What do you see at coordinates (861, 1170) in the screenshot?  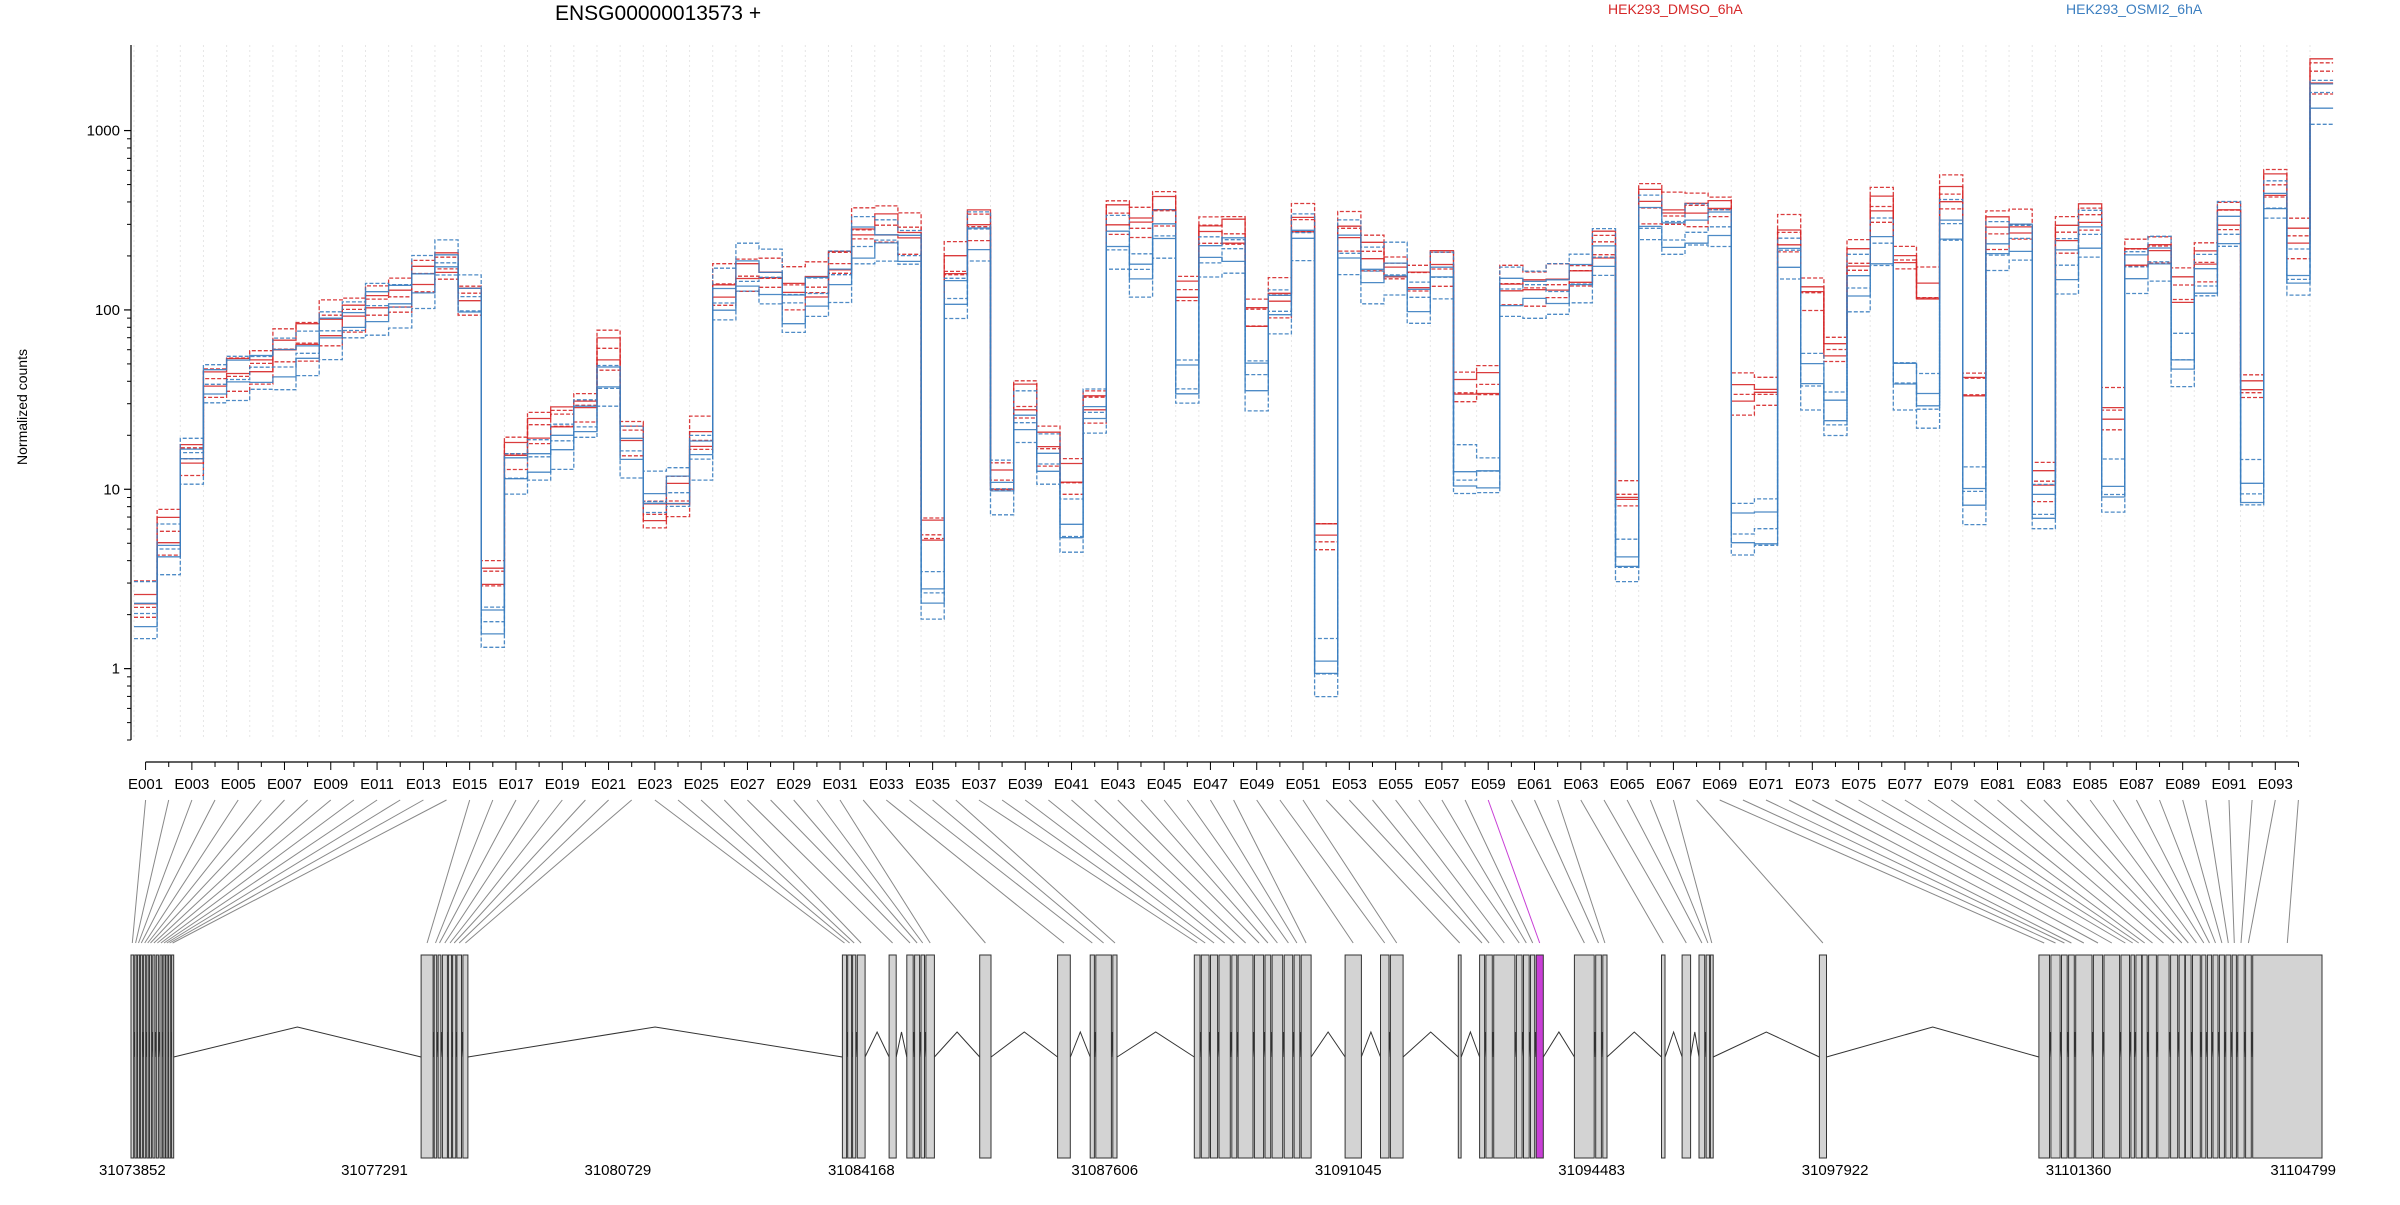 I see `genomic-tick-label: 31084168` at bounding box center [861, 1170].